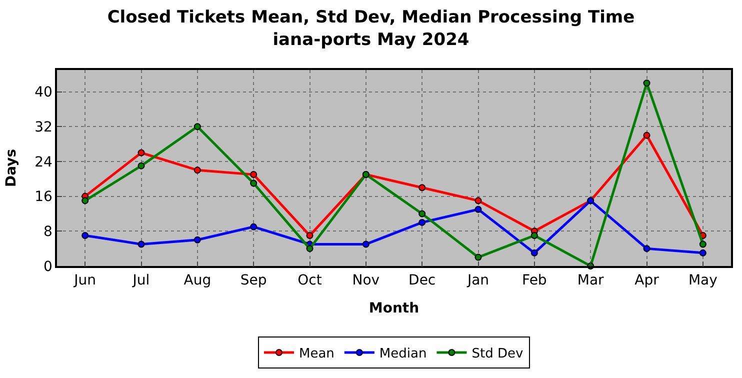  What do you see at coordinates (590, 280) in the screenshot?
I see `x-tick-label: Mar` at bounding box center [590, 280].